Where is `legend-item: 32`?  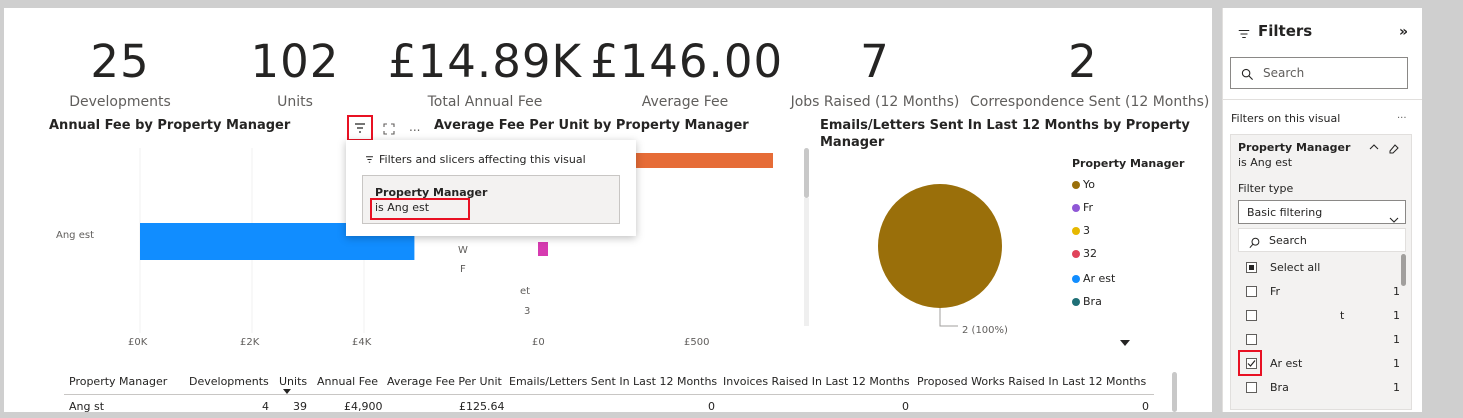 legend-item: 32 is located at coordinates (1084, 253).